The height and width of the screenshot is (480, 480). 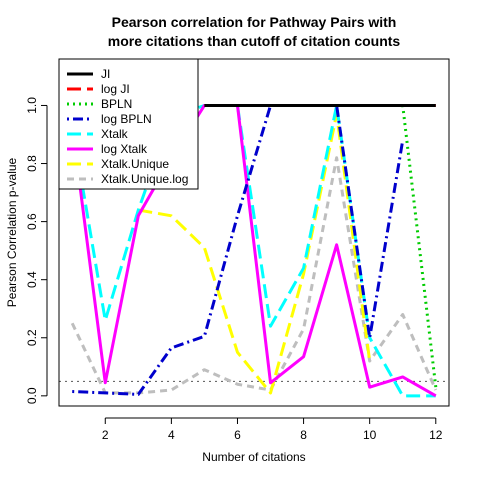 I want to click on y-tick-label: 1.0, so click(x=32, y=105).